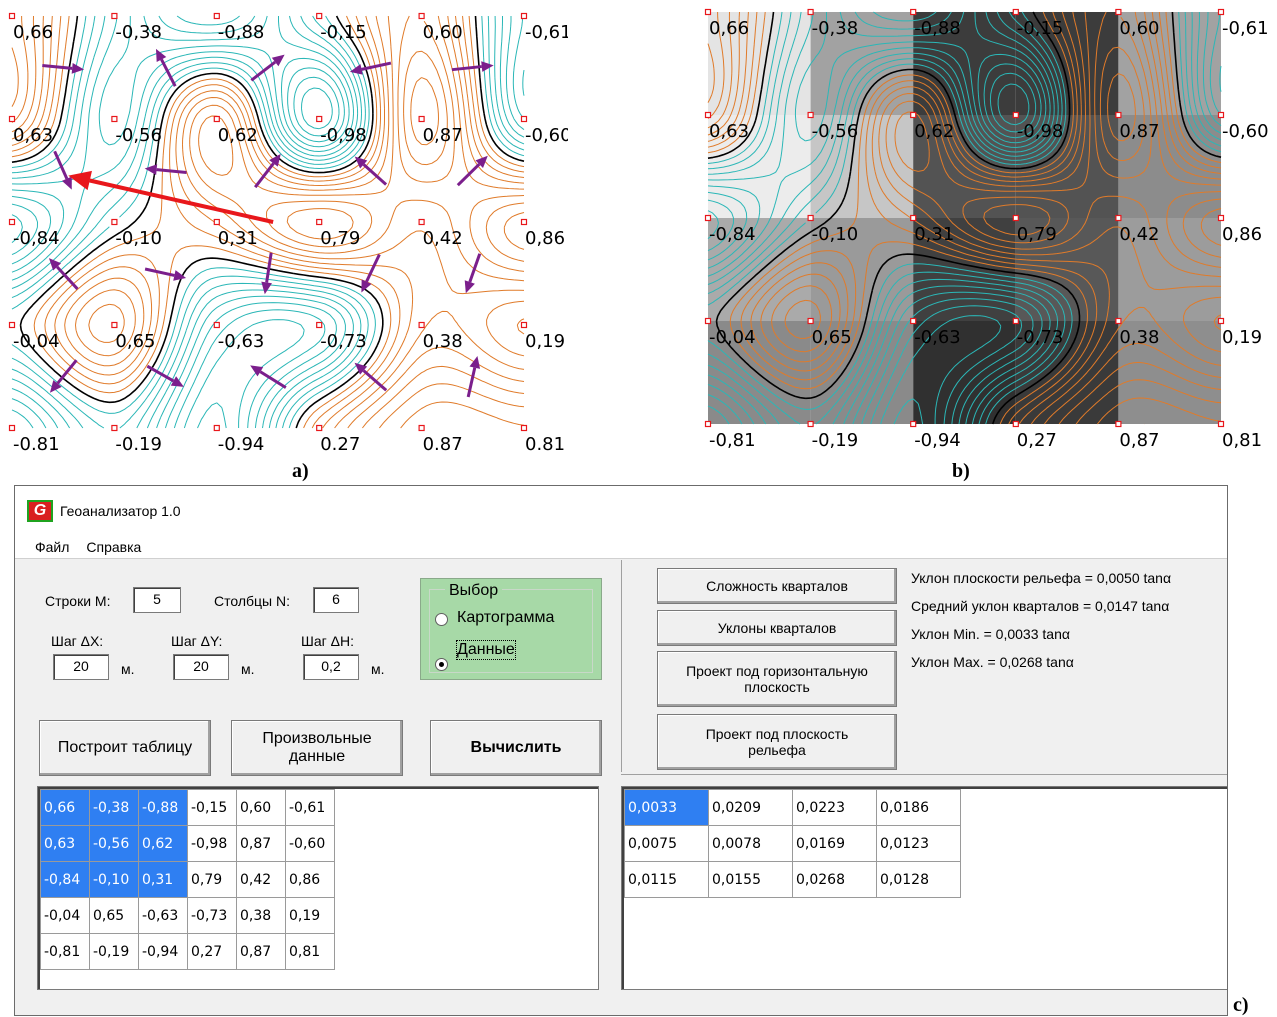 The width and height of the screenshot is (1277, 1017). I want to click on input-data-cell: -0,38, so click(114, 807).